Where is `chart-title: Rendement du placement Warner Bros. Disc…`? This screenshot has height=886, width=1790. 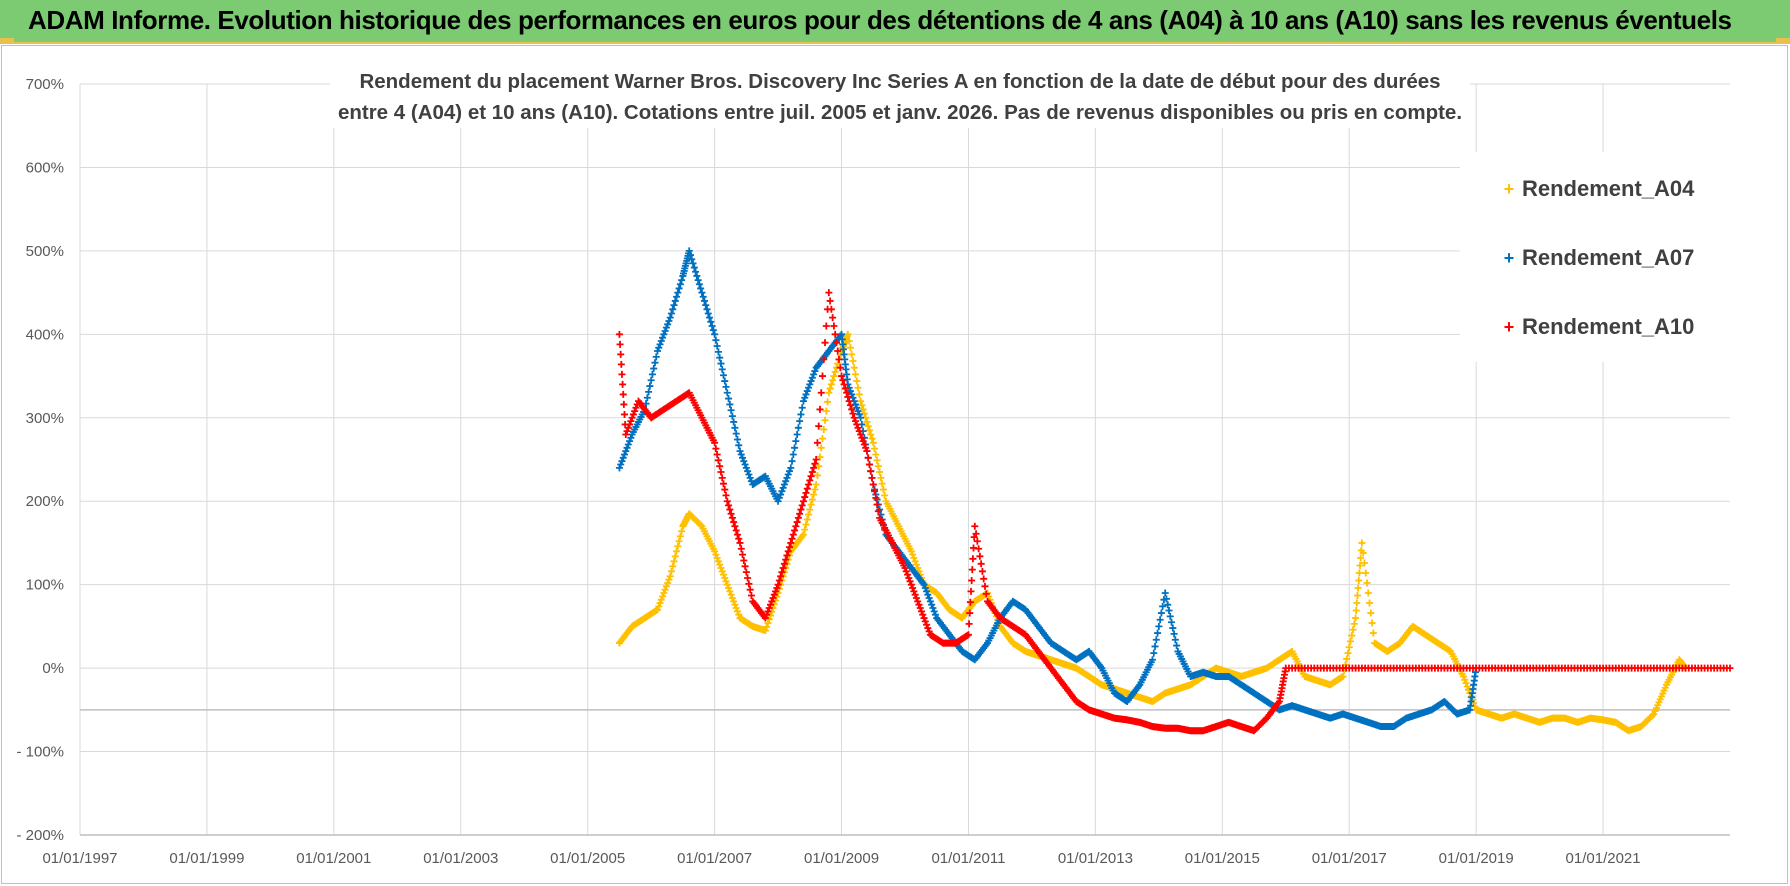
chart-title: Rendement du placement Warner Bros. Disc… is located at coordinates (900, 97).